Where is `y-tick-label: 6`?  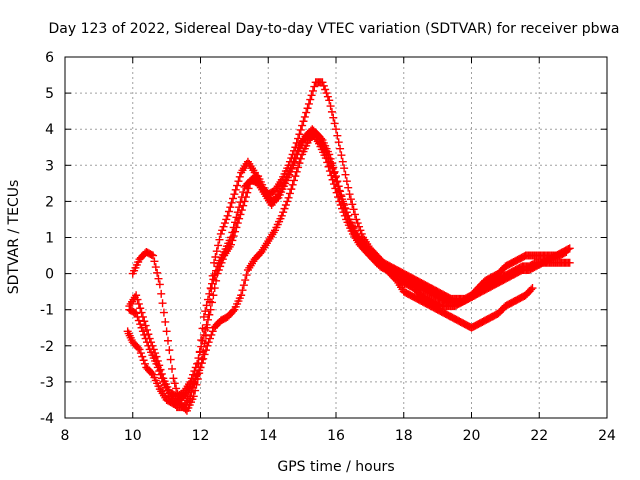
y-tick-label: 6 is located at coordinates (49, 58).